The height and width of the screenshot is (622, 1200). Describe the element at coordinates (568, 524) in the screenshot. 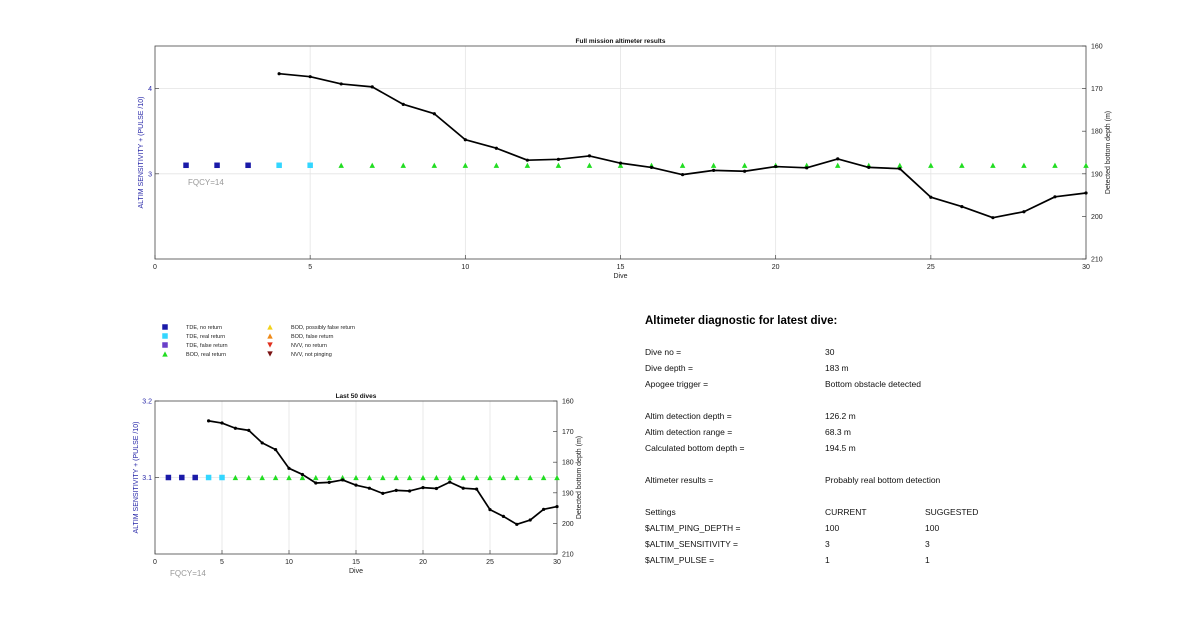

I see `last-50-y-right-tick-label: 200` at that location.